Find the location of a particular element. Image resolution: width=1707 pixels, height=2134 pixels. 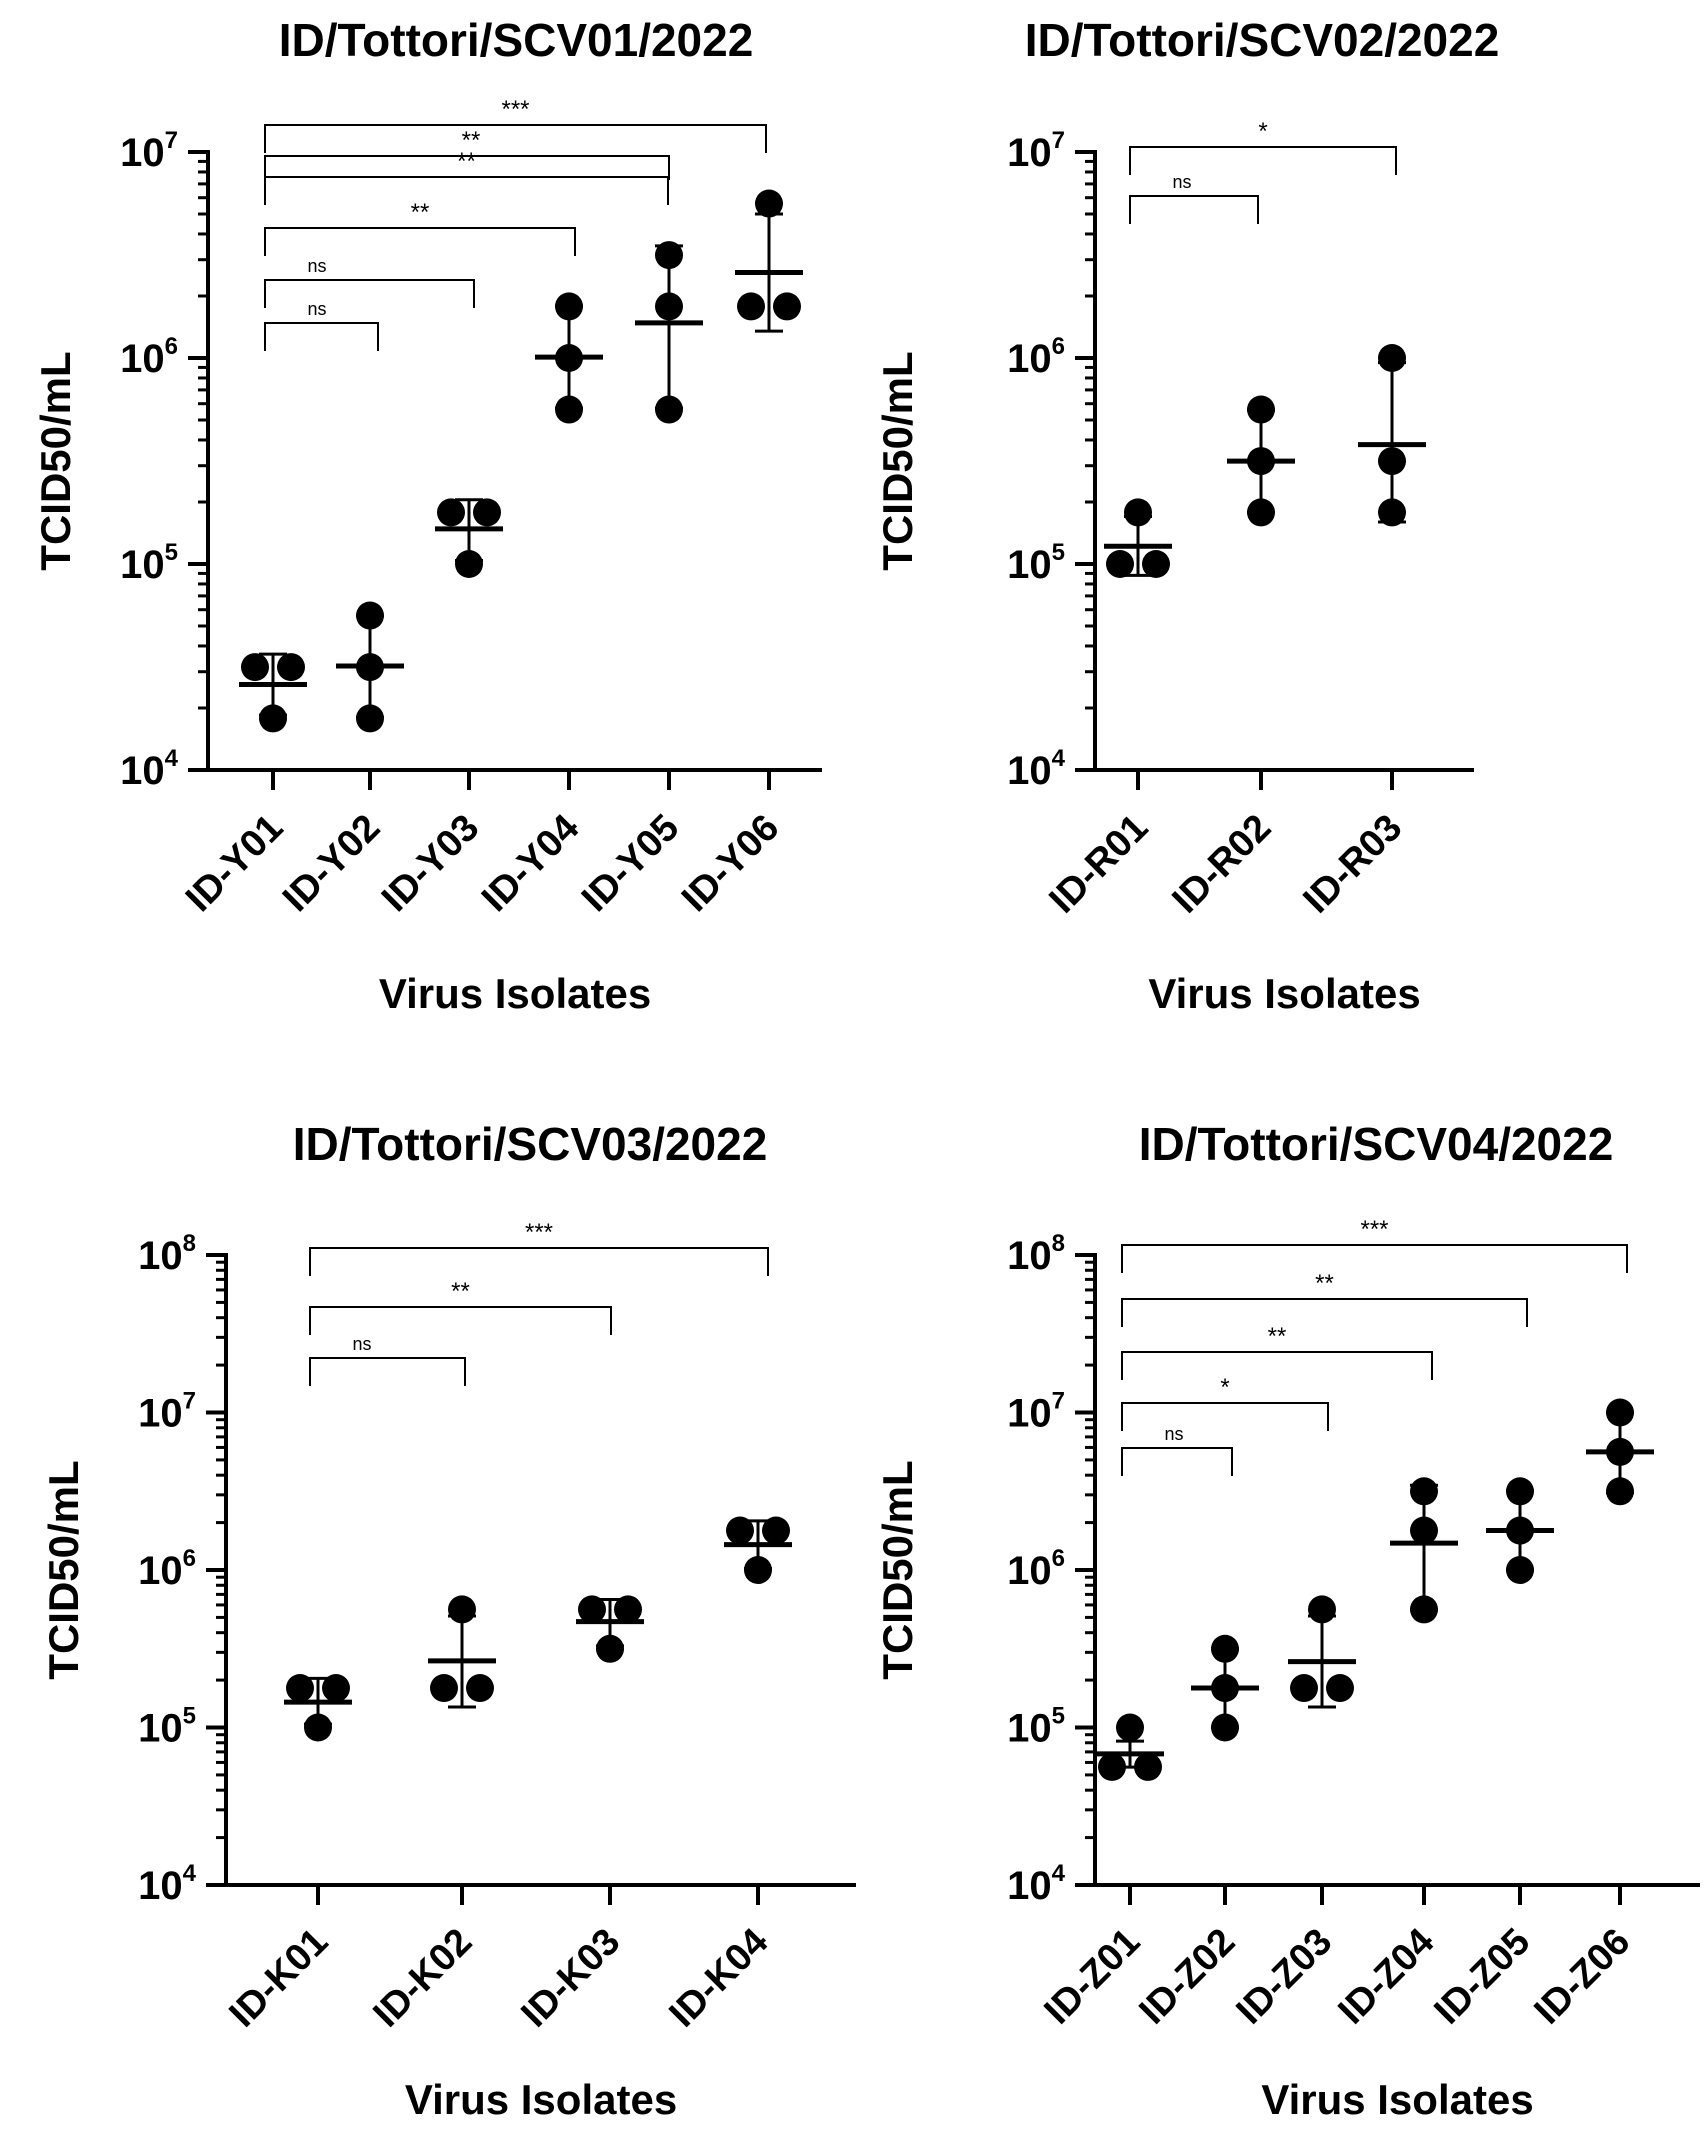

chart2-ytick-label: 10⁵ is located at coordinates (1036, 563).